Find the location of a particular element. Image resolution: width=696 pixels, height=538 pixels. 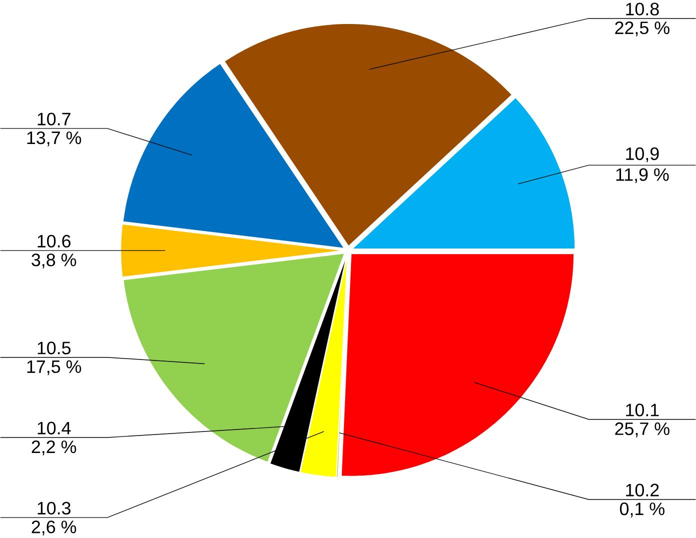

slice-label: 10.4 is located at coordinates (54, 428).